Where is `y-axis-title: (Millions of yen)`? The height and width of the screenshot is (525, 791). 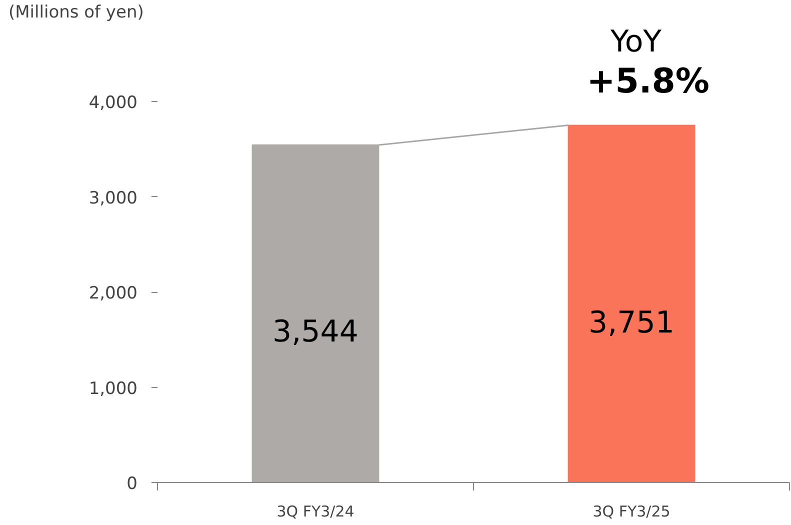
y-axis-title: (Millions of yen) is located at coordinates (76, 12).